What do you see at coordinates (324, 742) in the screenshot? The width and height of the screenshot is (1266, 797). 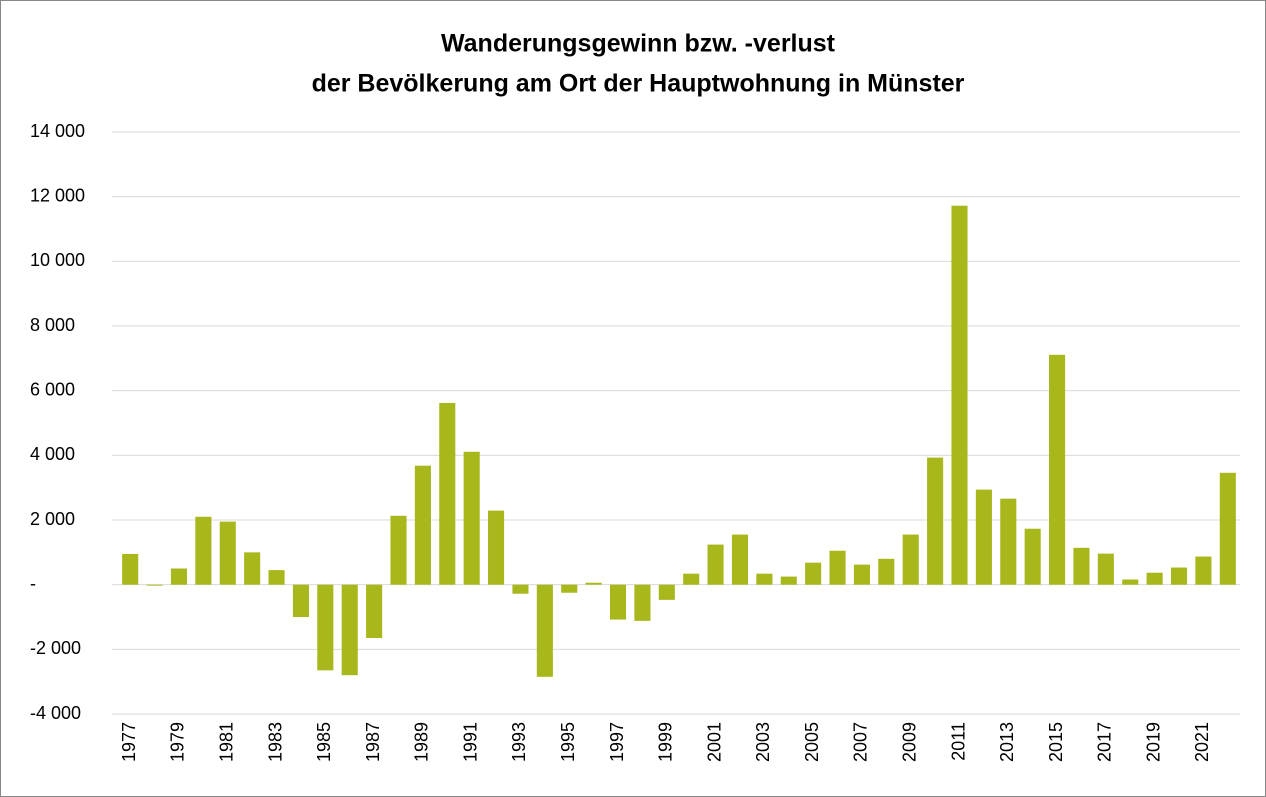 I see `x-tick-label: 1985` at bounding box center [324, 742].